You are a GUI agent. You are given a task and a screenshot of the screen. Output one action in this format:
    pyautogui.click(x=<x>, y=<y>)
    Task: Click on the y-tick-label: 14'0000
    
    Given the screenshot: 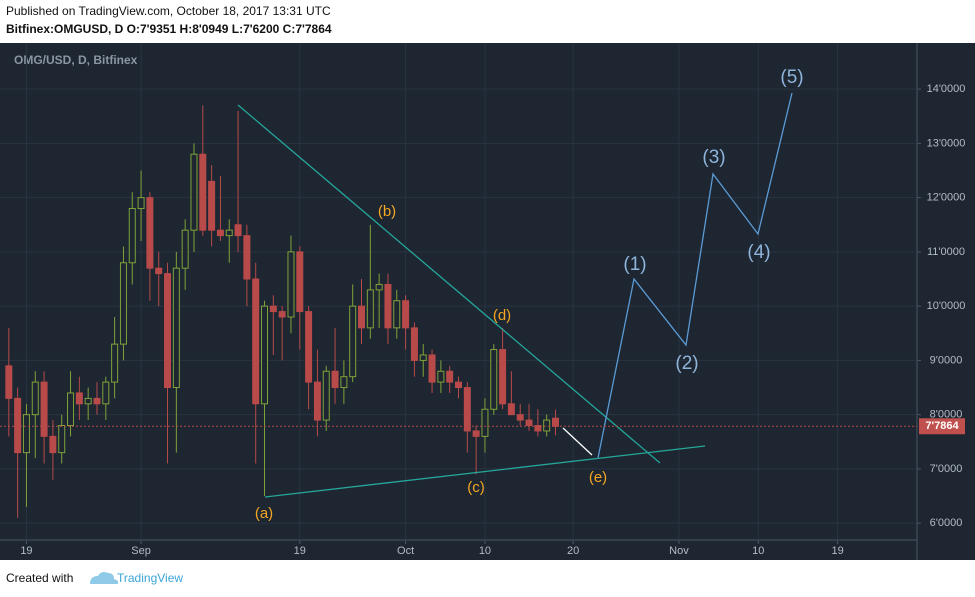 What is the action you would take?
    pyautogui.click(x=946, y=89)
    